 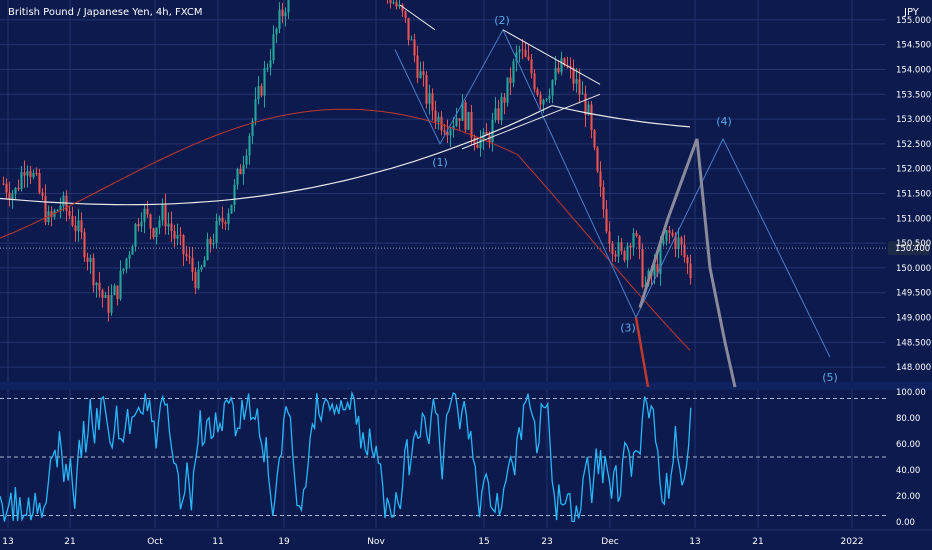 I want to click on moving-average-white, so click(x=345, y=155).